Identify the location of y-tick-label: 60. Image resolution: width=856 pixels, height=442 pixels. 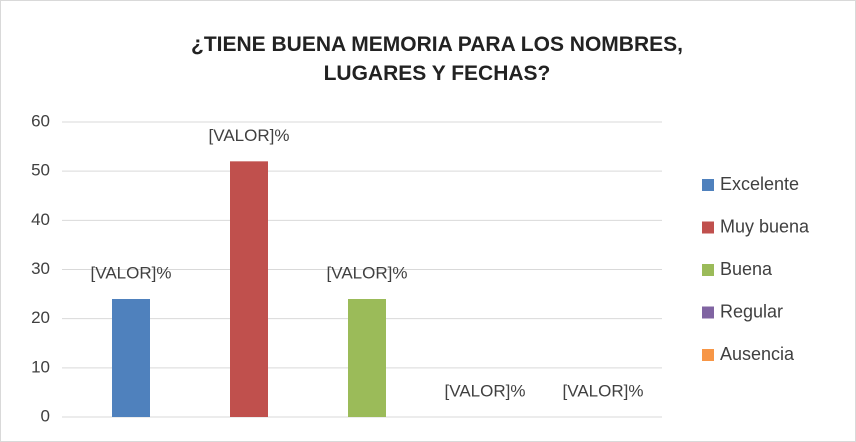
(40, 120).